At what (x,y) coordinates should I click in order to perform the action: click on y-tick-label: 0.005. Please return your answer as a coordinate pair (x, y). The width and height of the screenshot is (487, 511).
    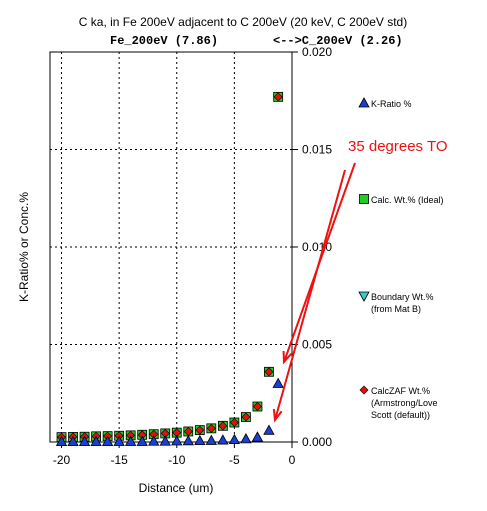
    Looking at the image, I should click on (317, 345).